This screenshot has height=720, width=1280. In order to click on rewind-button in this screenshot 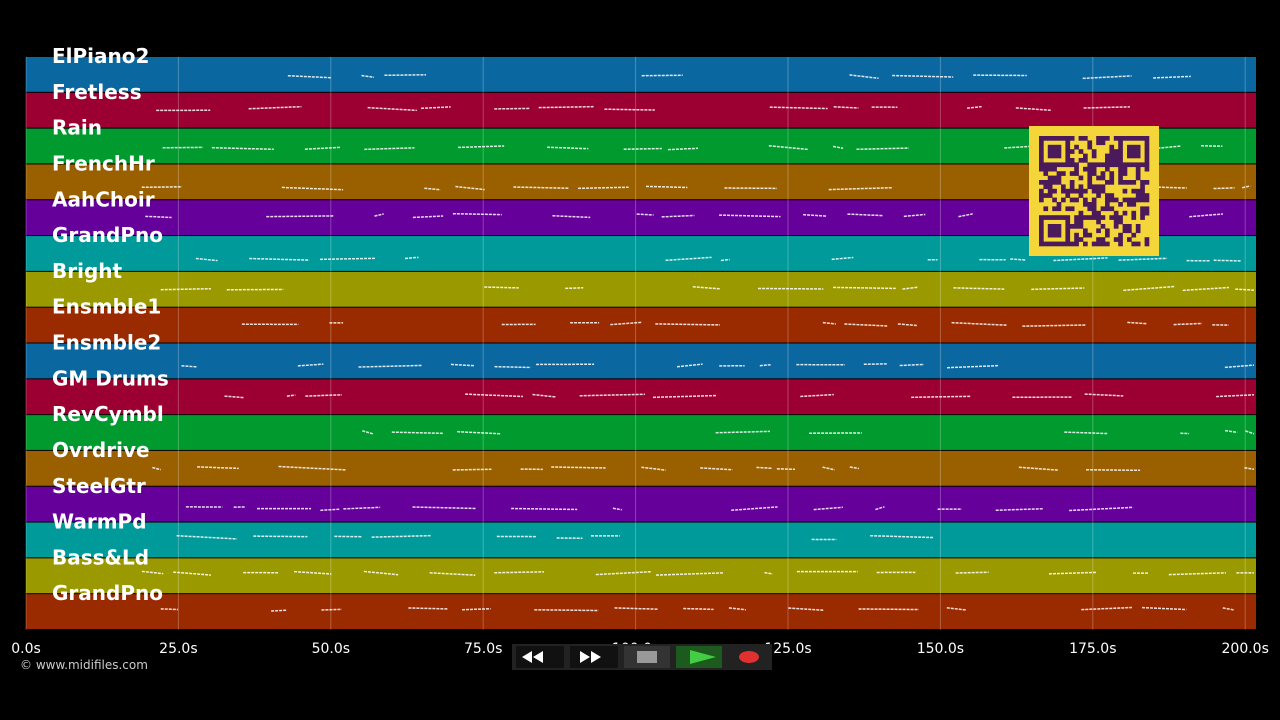, I will do `click(540, 657)`.